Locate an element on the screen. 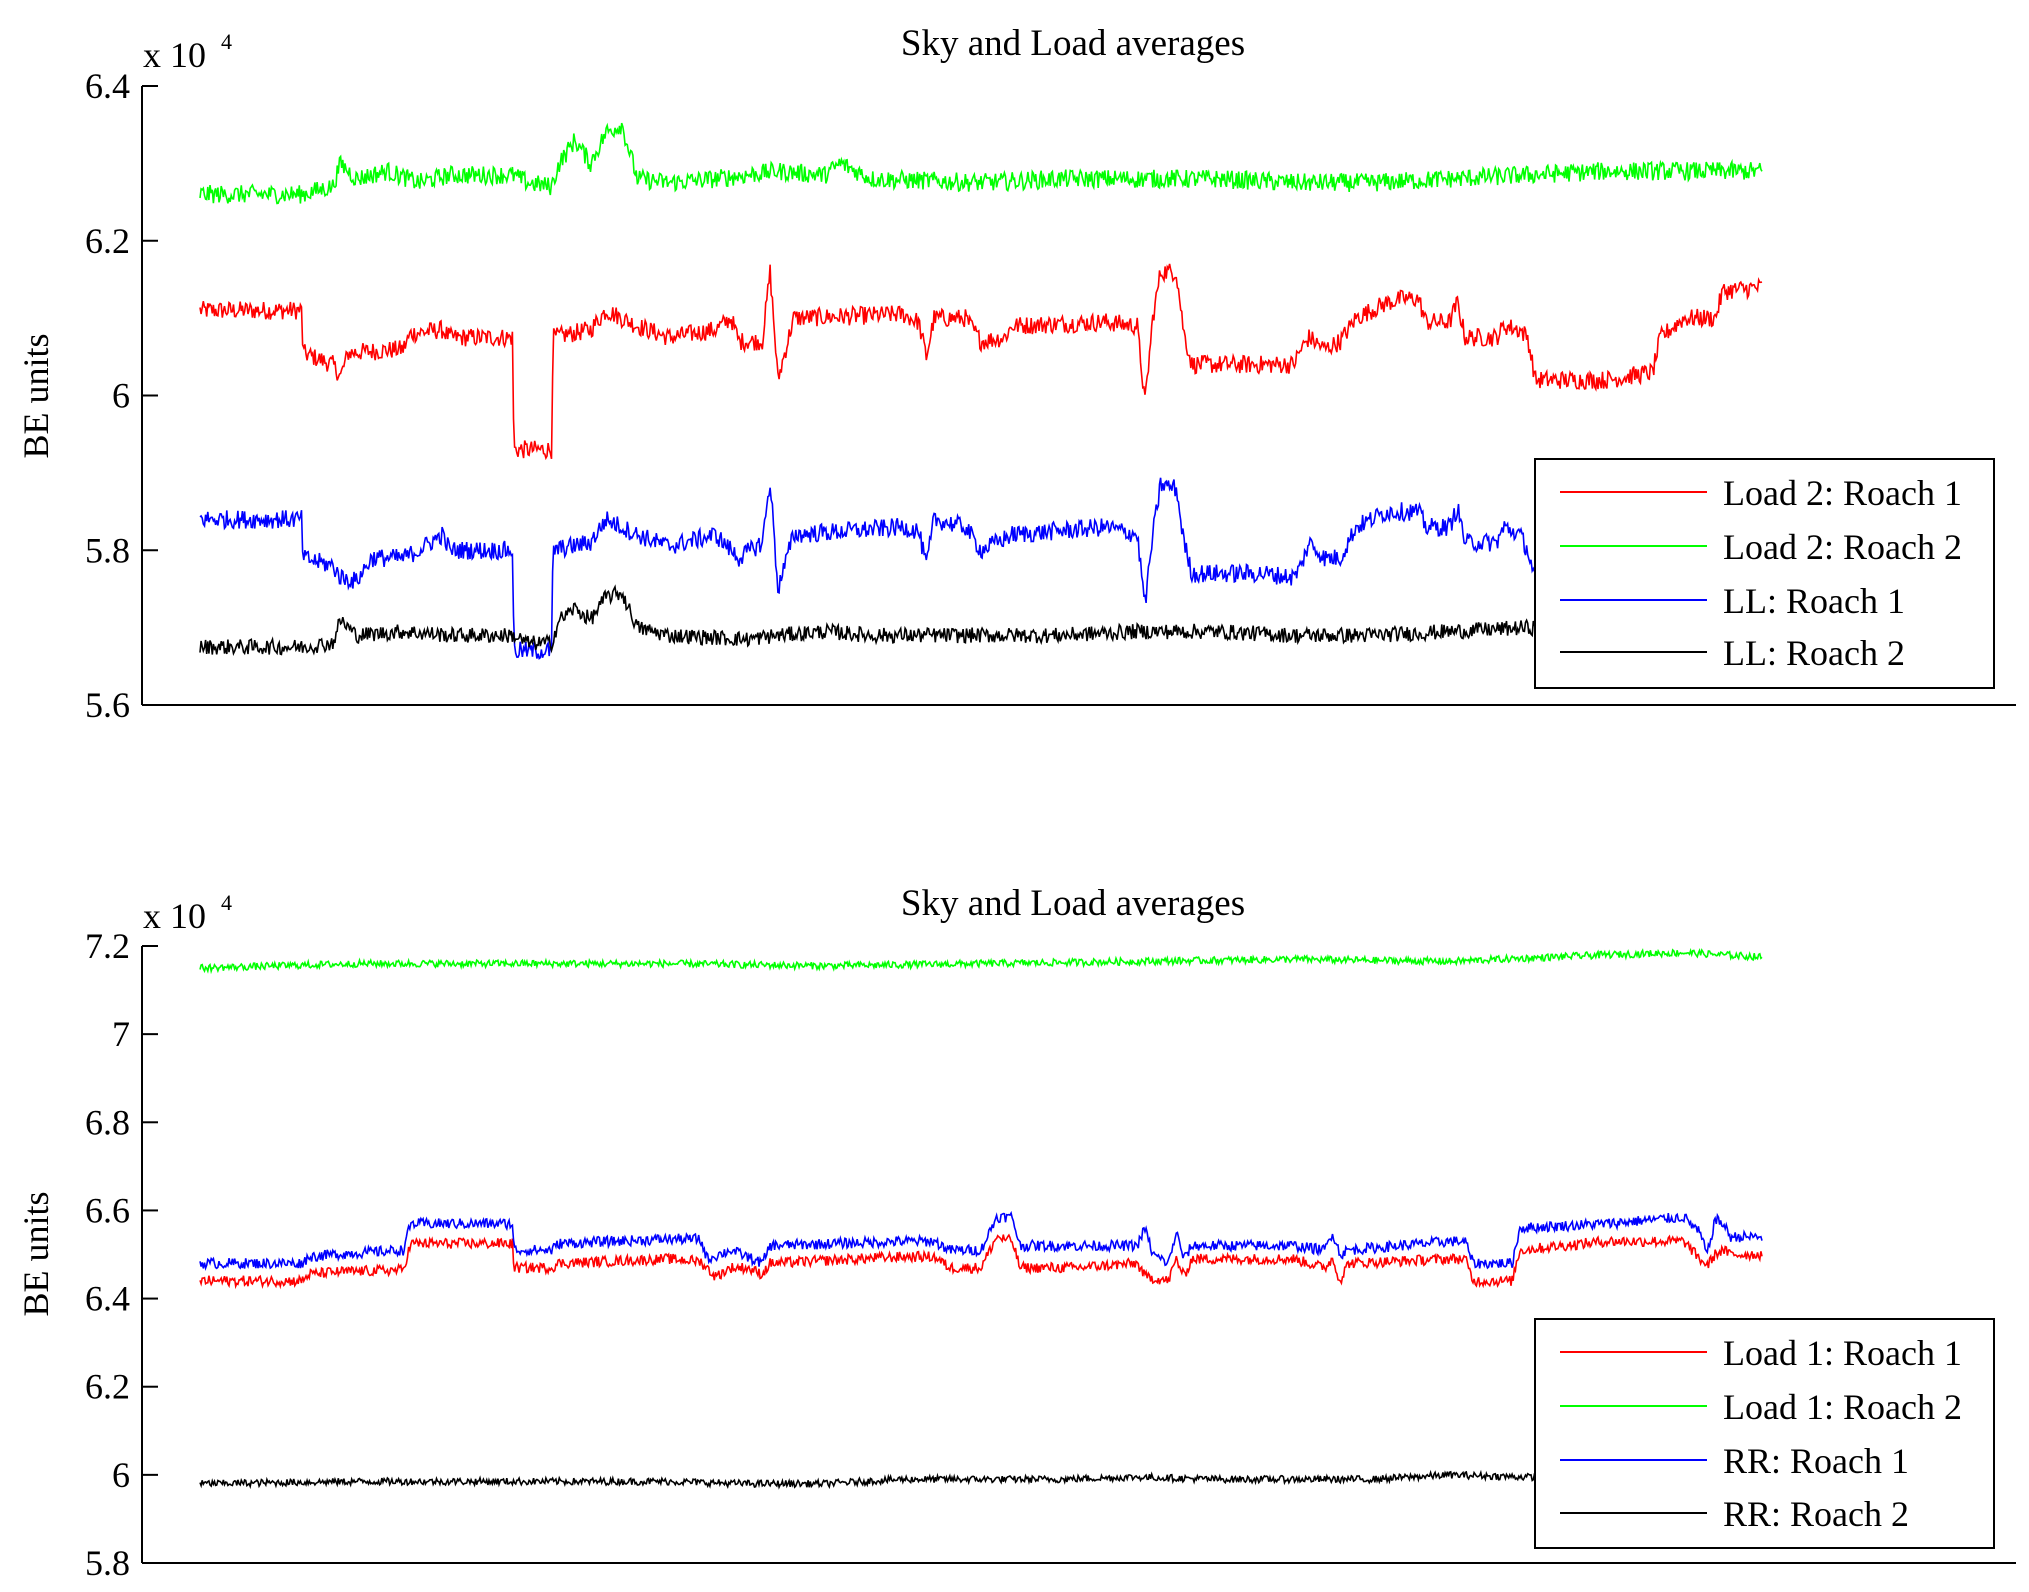 The image size is (2029, 1592). top-legend-box is located at coordinates (1764, 573).